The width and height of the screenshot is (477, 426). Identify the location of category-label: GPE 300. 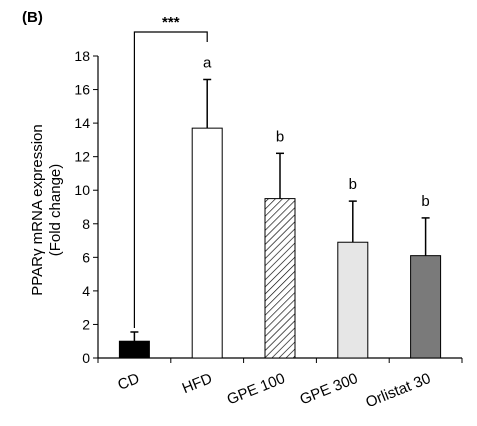
(328, 389).